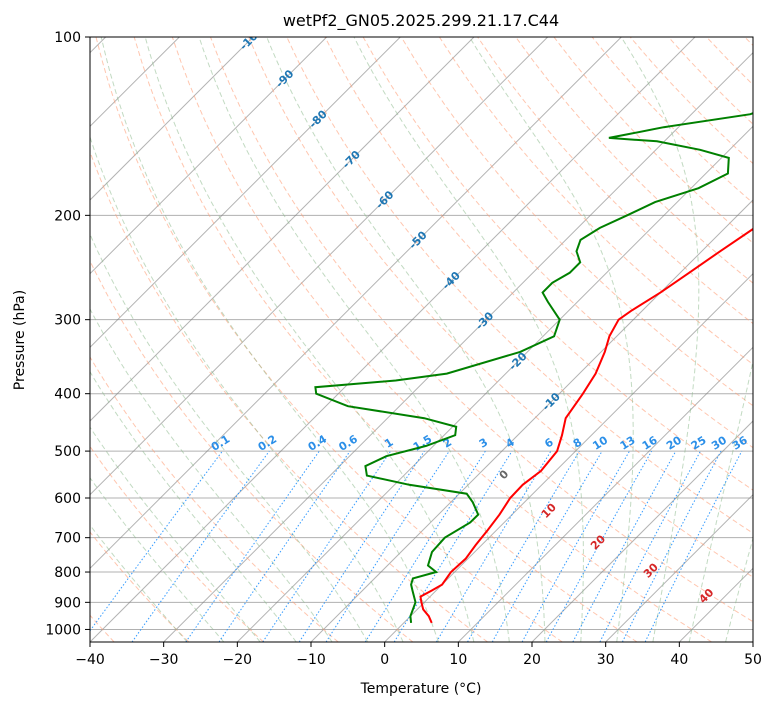  I want to click on mixing-ratio-label: 13, so click(628, 443).